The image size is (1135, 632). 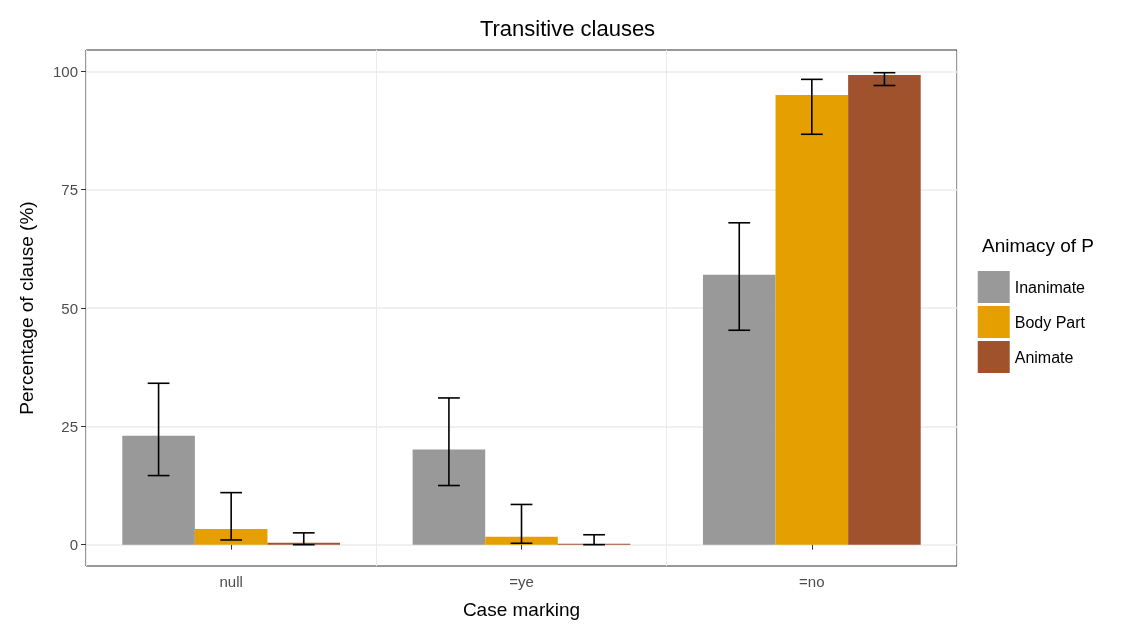 I want to click on y-tick-label: 75, so click(x=69, y=190).